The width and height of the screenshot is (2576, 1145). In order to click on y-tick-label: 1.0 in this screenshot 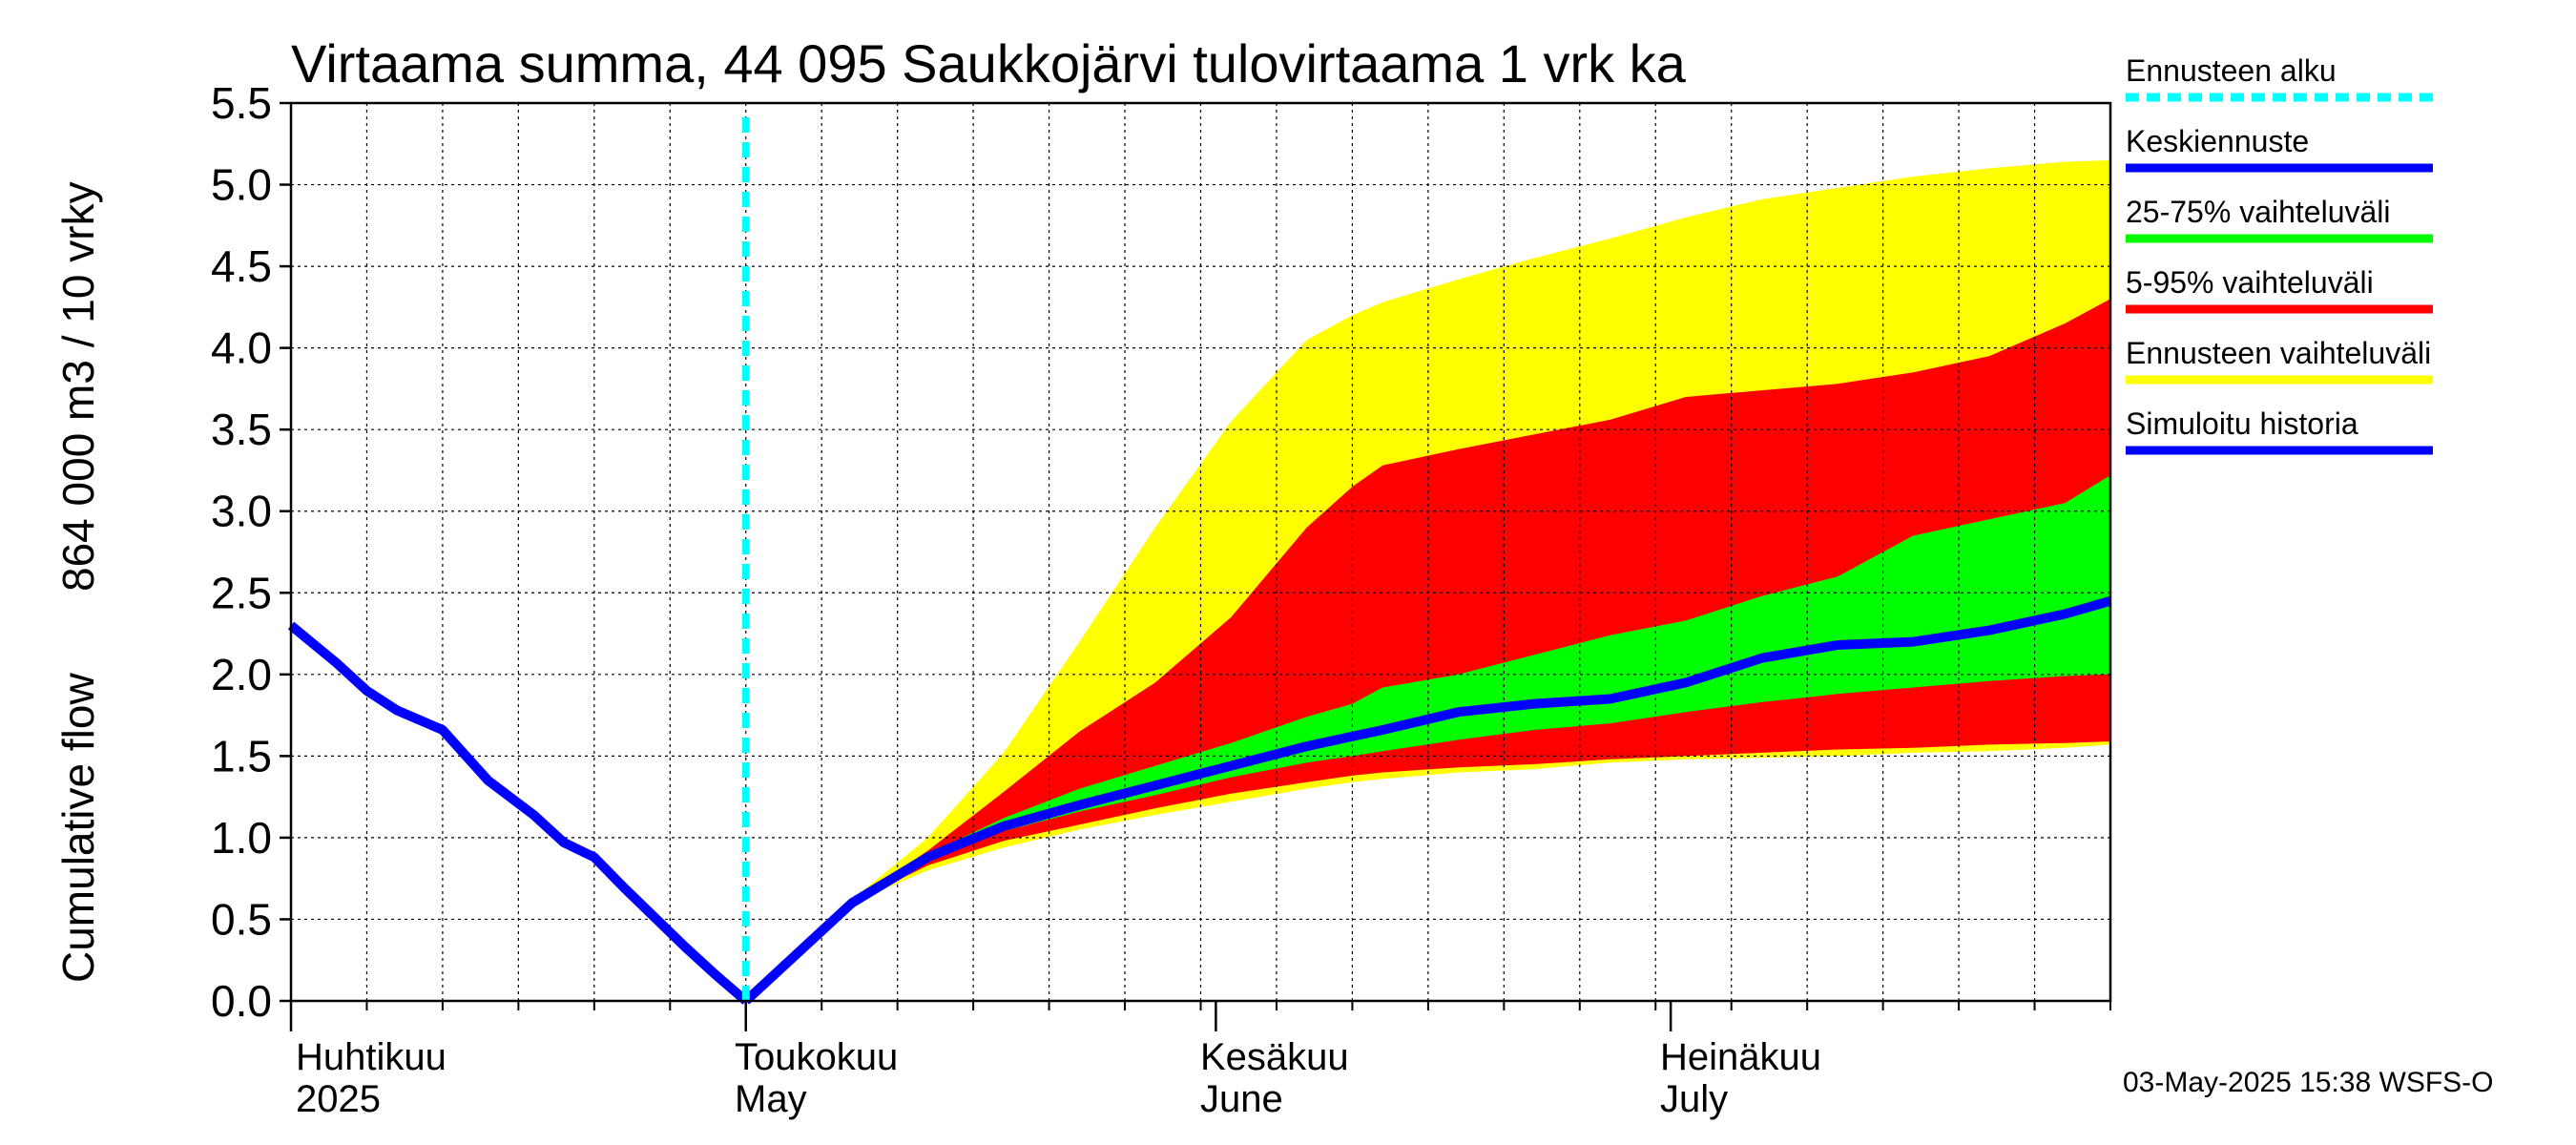, I will do `click(241, 838)`.